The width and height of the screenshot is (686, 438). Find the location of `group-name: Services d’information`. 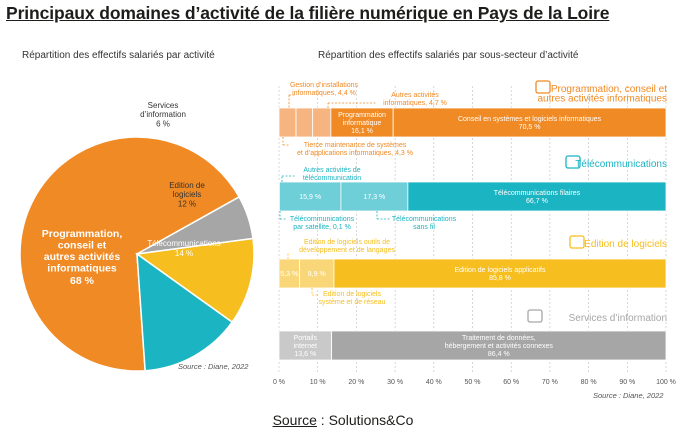

group-name: Services d’information is located at coordinates (618, 318).